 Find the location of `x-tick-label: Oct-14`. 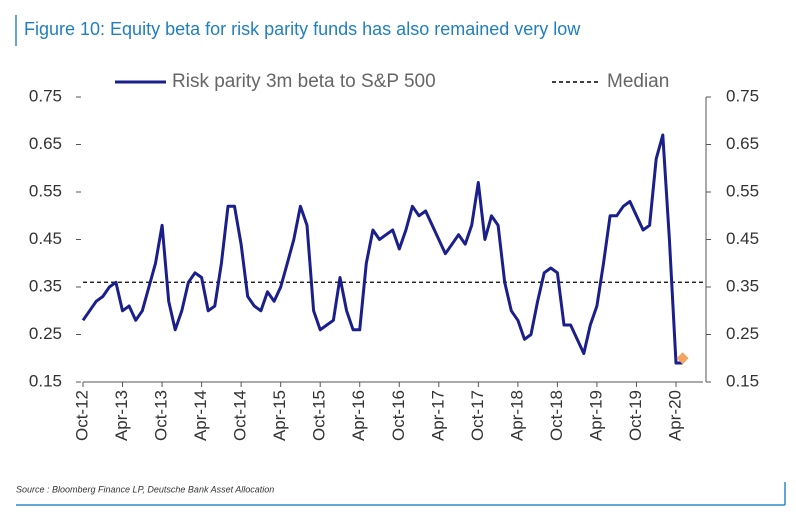

x-tick-label: Oct-14 is located at coordinates (240, 415).